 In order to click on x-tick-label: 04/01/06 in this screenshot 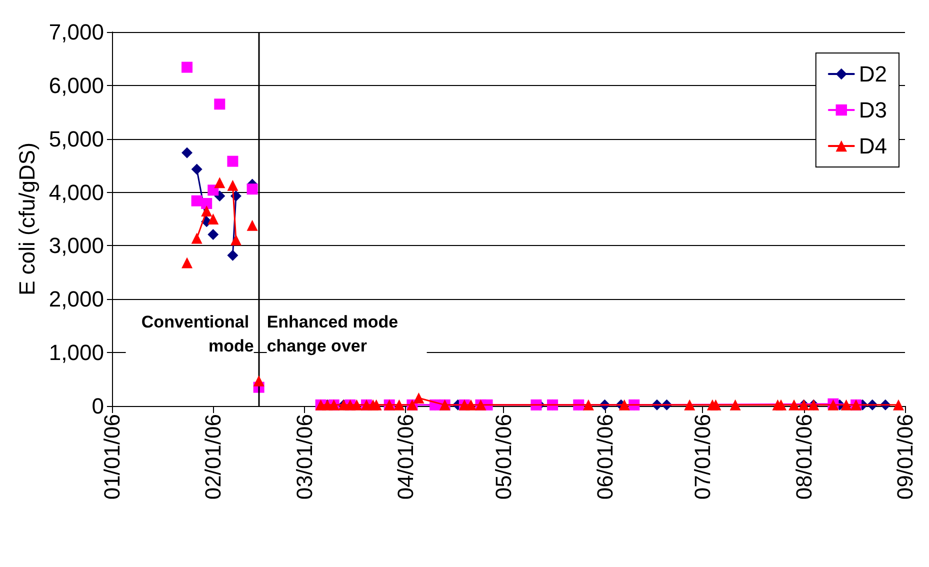, I will do `click(405, 457)`.